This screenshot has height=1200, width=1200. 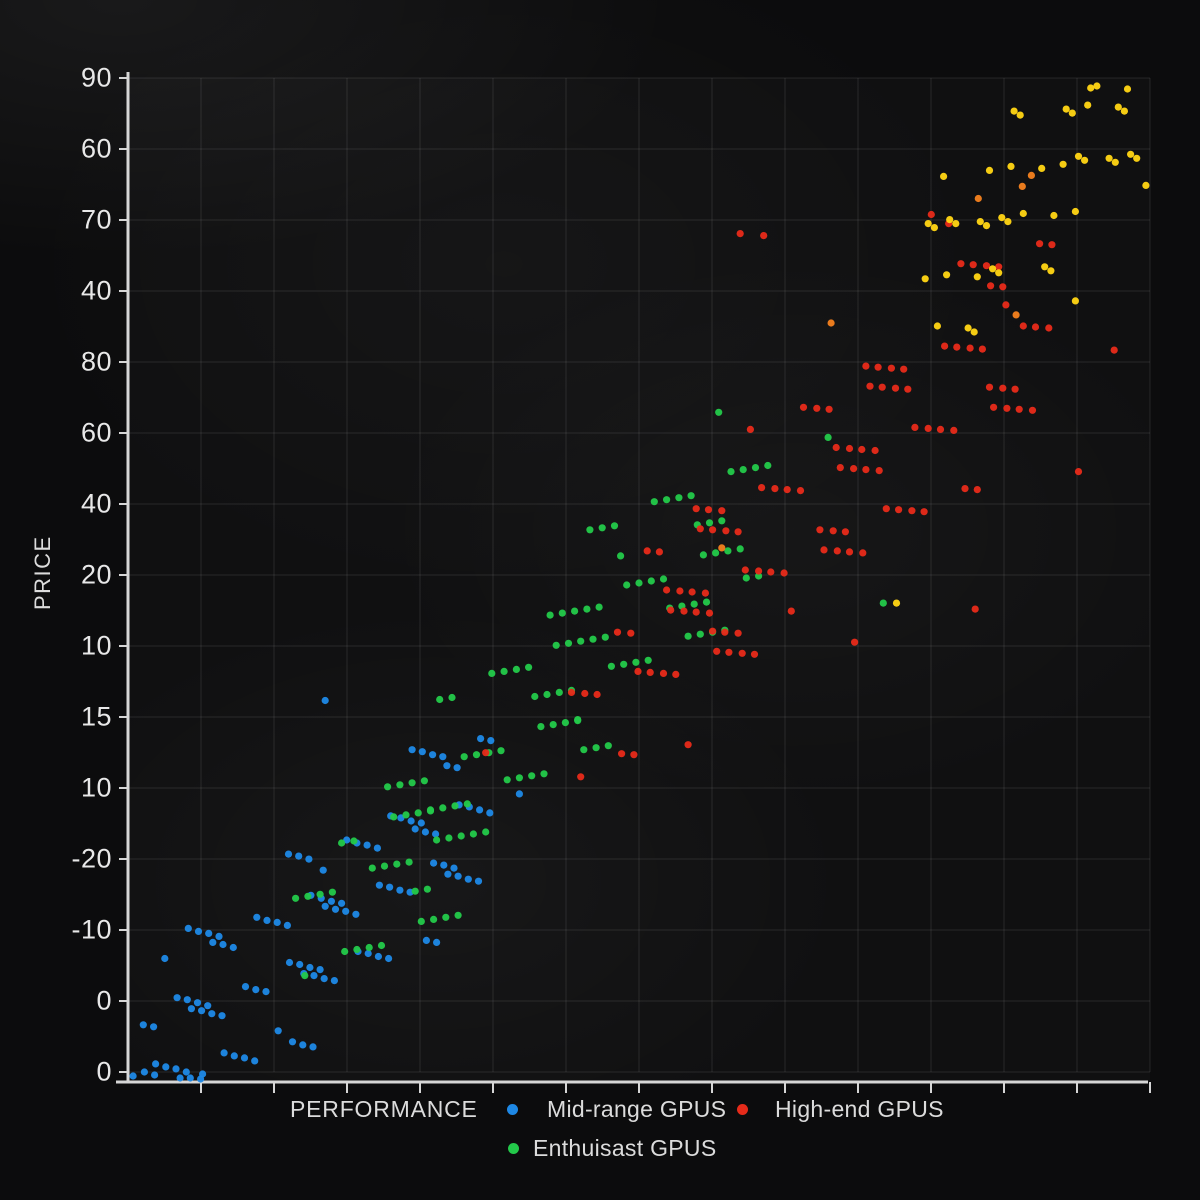 I want to click on y-tick-label: 90, so click(x=96, y=77).